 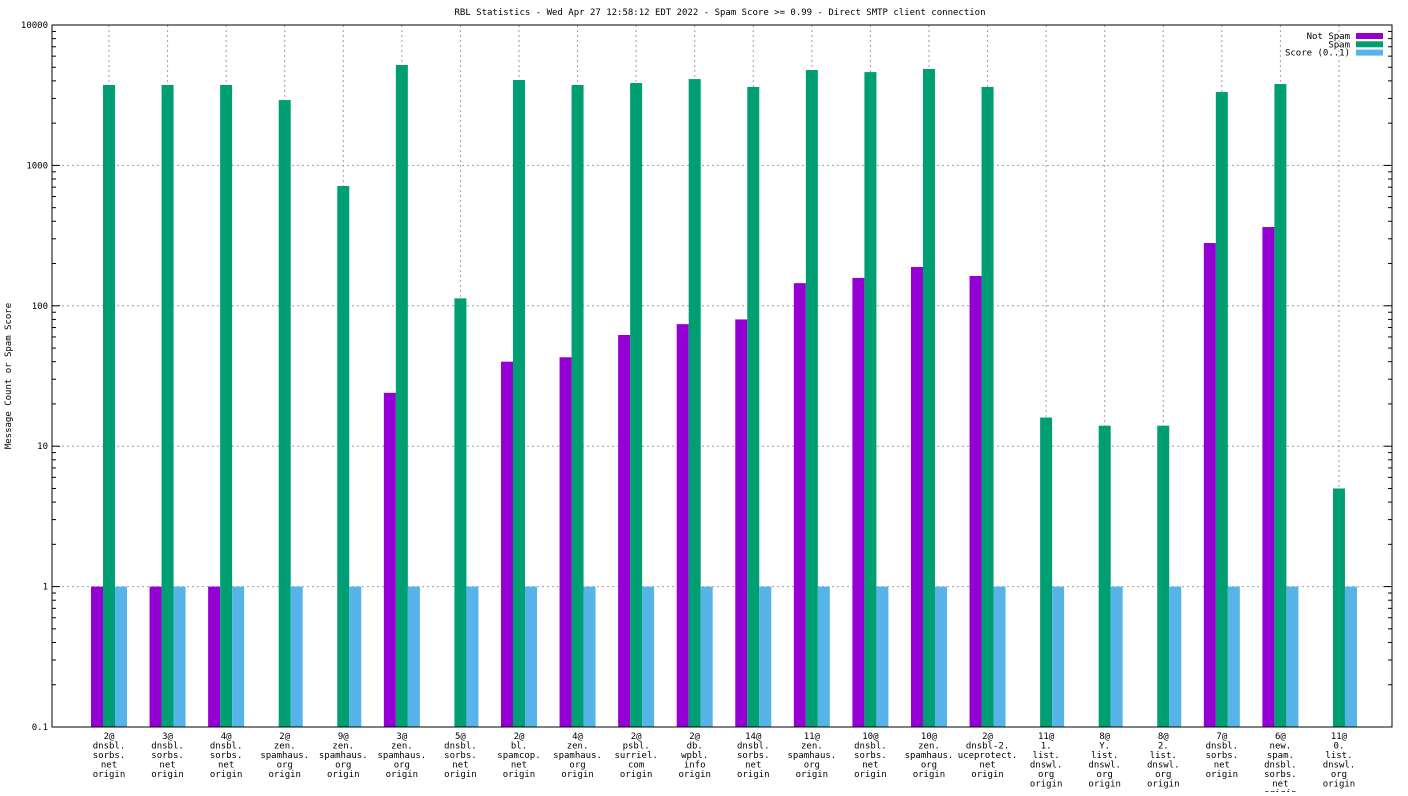 What do you see at coordinates (753, 737) in the screenshot?
I see `x-tick-label: 14@` at bounding box center [753, 737].